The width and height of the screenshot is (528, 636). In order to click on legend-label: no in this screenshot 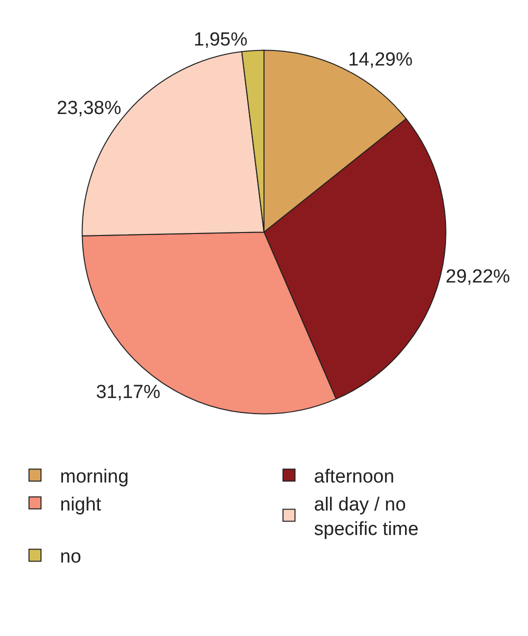, I will do `click(71, 557)`.